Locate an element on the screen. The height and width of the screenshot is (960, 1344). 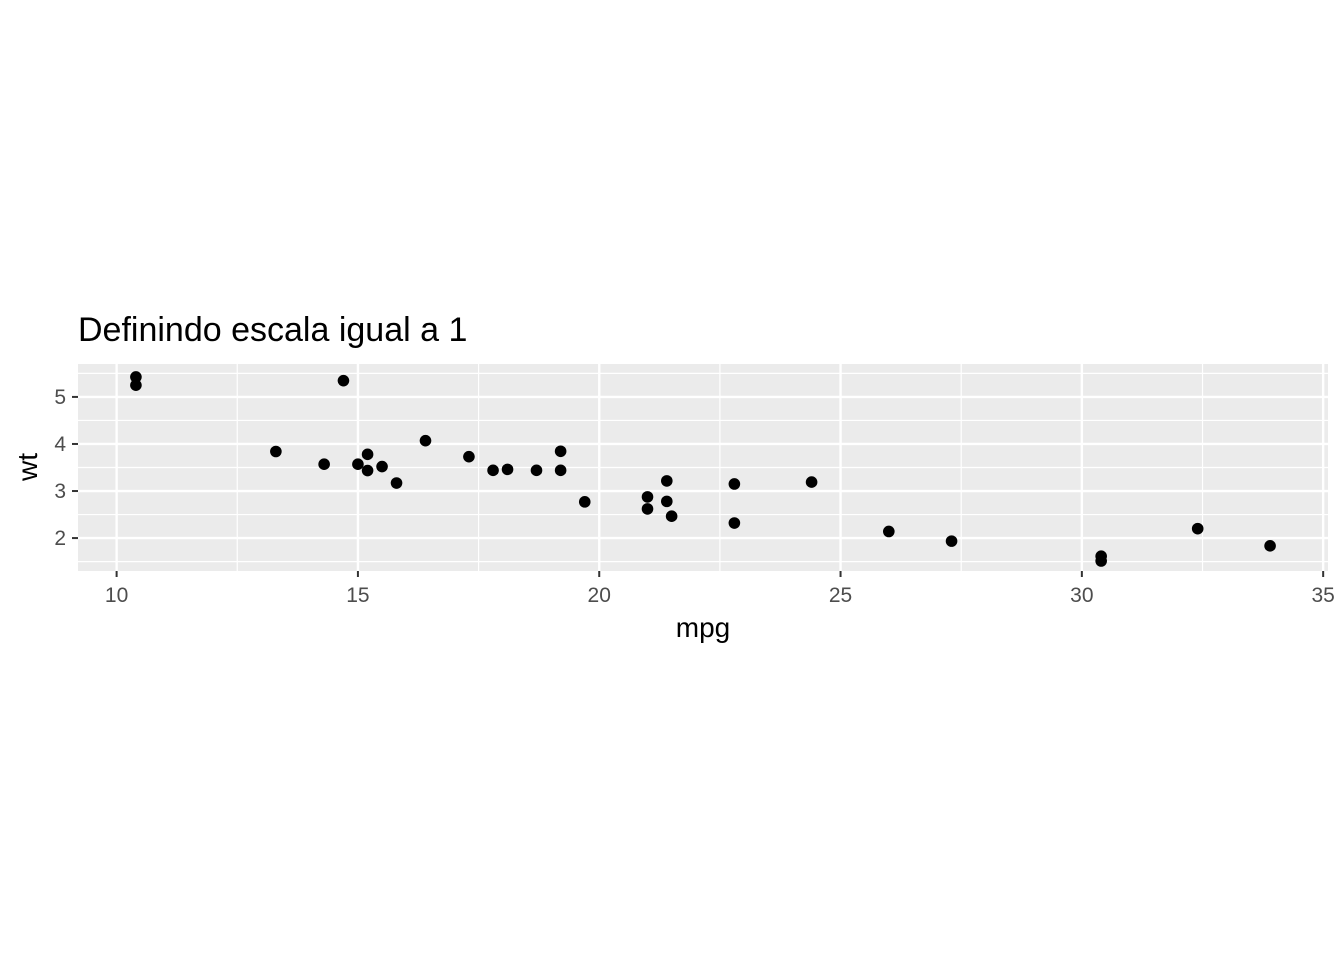
y-tick-label: 4 is located at coordinates (60, 444).